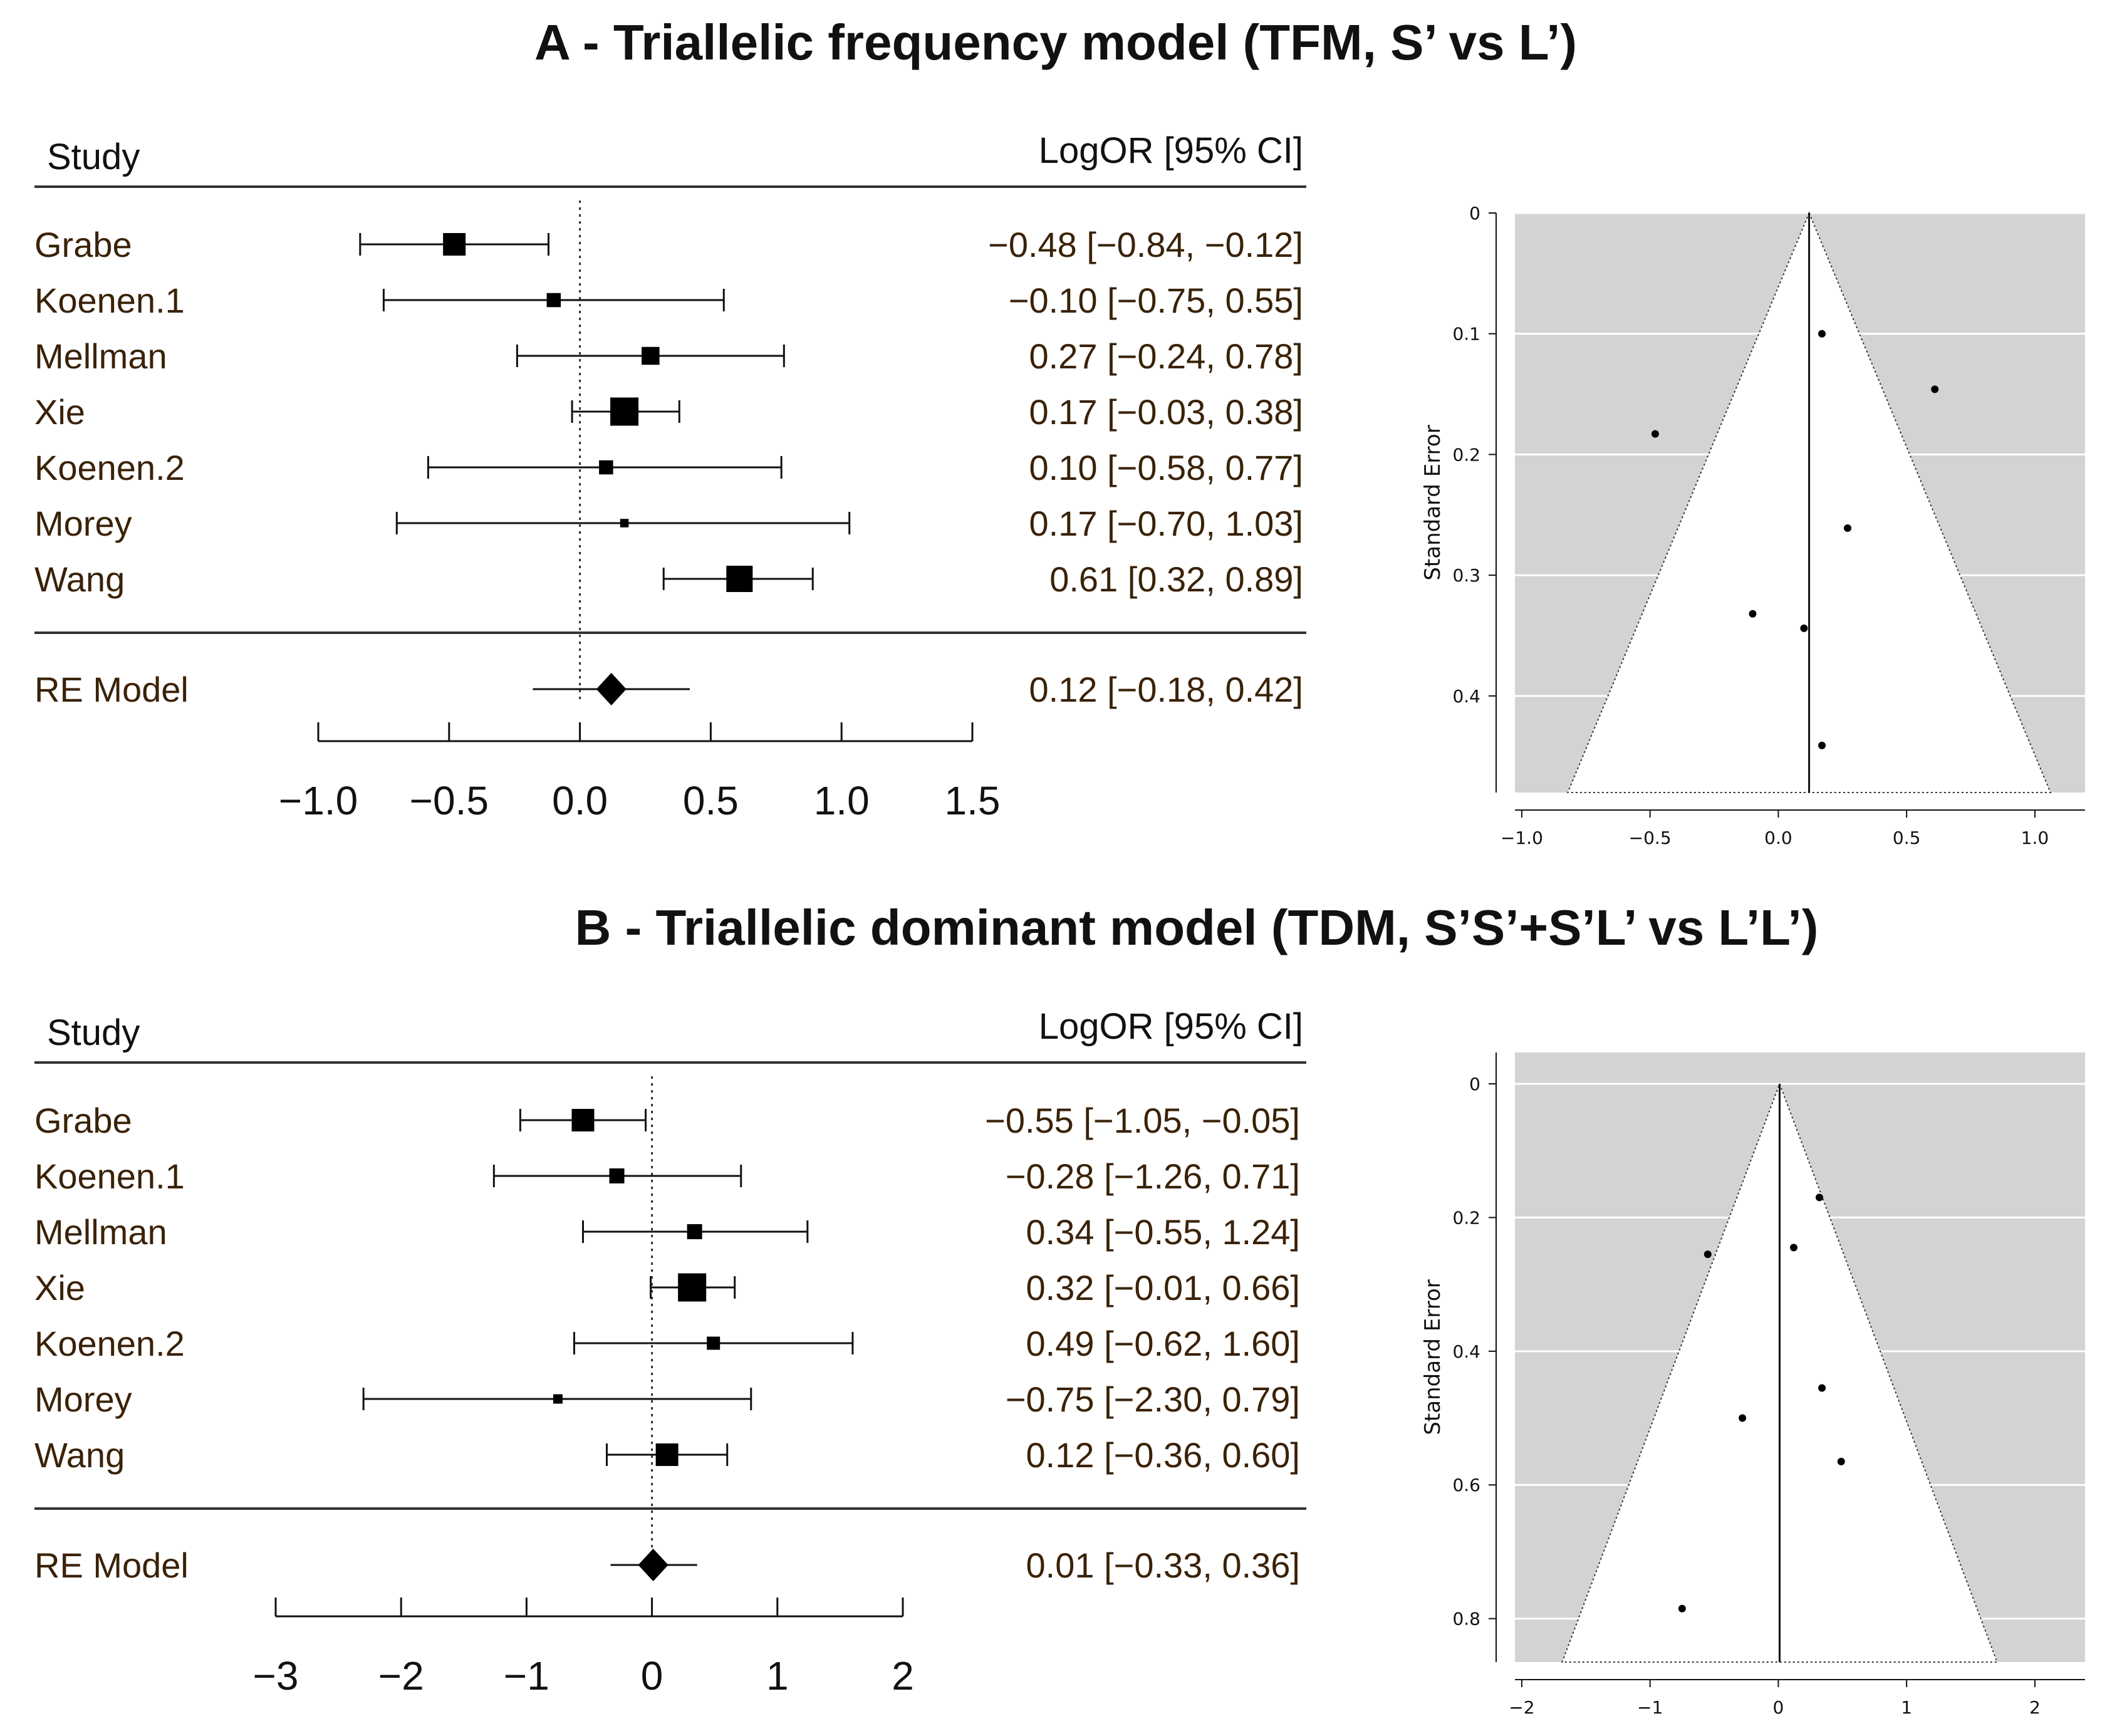  I want to click on ci-label: 0.17 [−0.70, 1.03], so click(1166, 523).